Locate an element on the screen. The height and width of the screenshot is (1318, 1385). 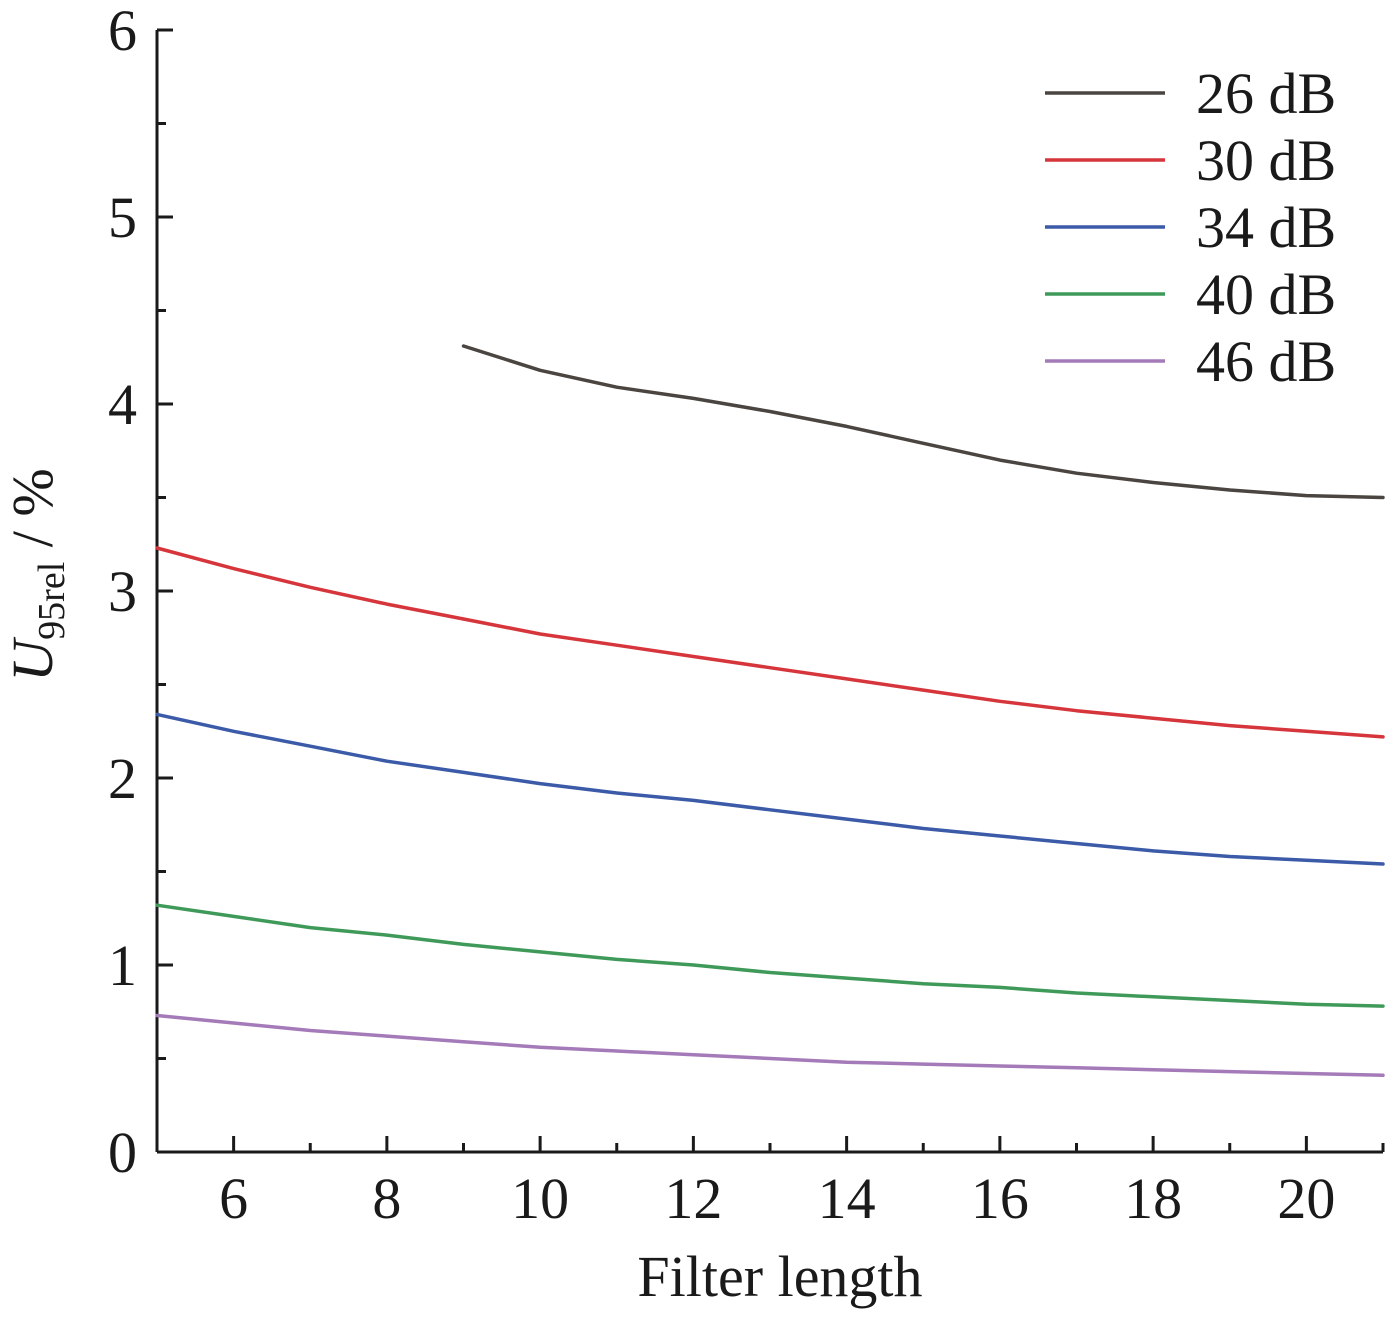
legend-label: 46 dB is located at coordinates (1266, 361).